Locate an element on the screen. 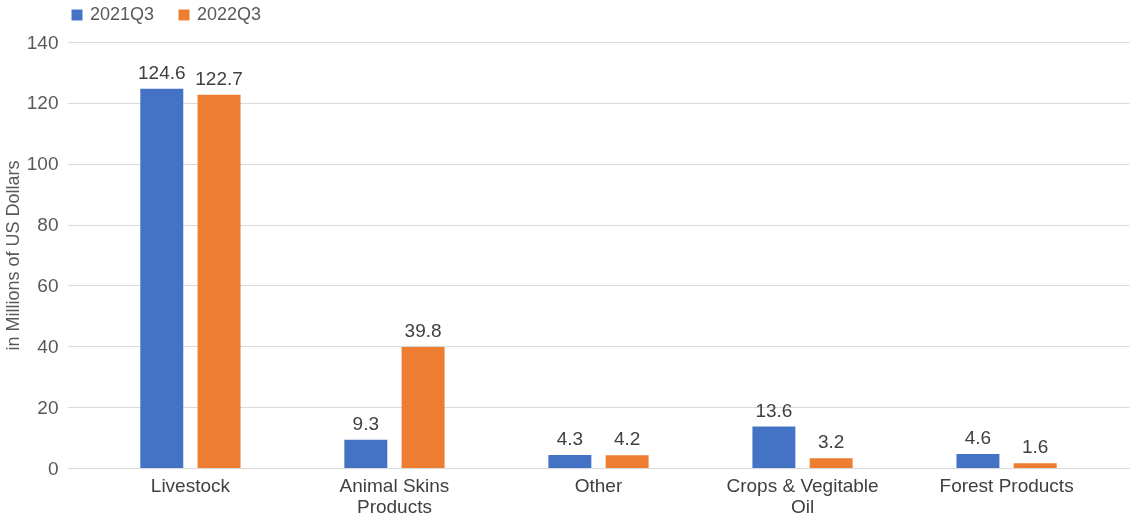 Image resolution: width=1145 pixels, height=524 pixels. data-label: 13.6 is located at coordinates (774, 410).